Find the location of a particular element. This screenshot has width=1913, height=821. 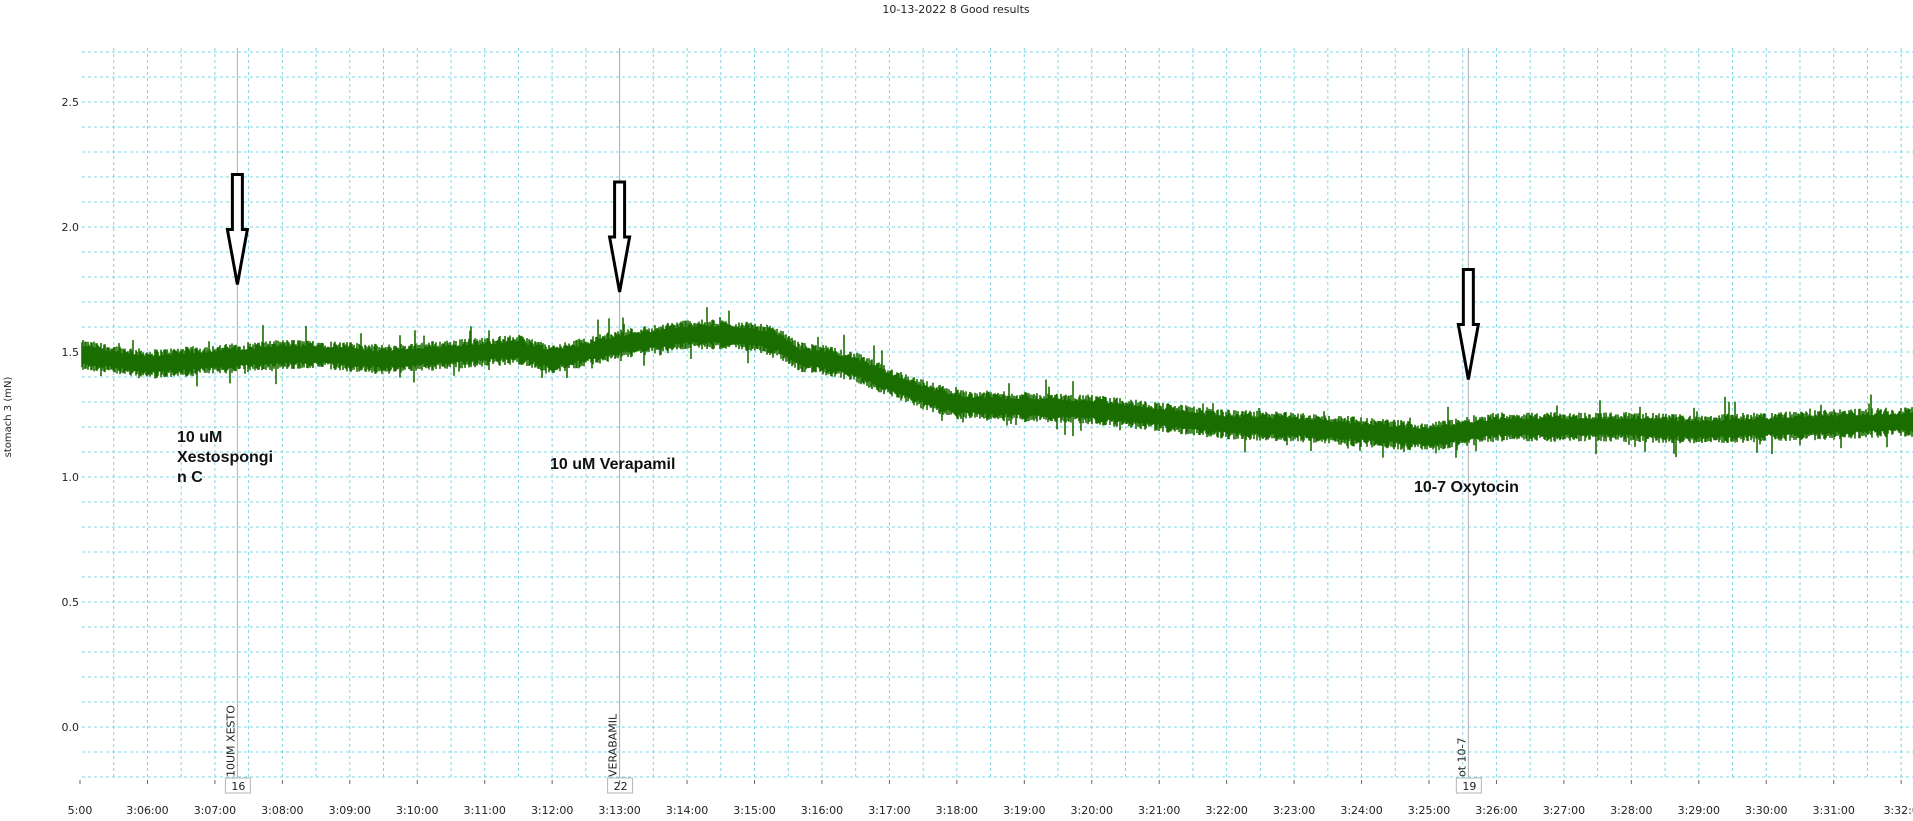

event-marker-number: 16 is located at coordinates (238, 786).